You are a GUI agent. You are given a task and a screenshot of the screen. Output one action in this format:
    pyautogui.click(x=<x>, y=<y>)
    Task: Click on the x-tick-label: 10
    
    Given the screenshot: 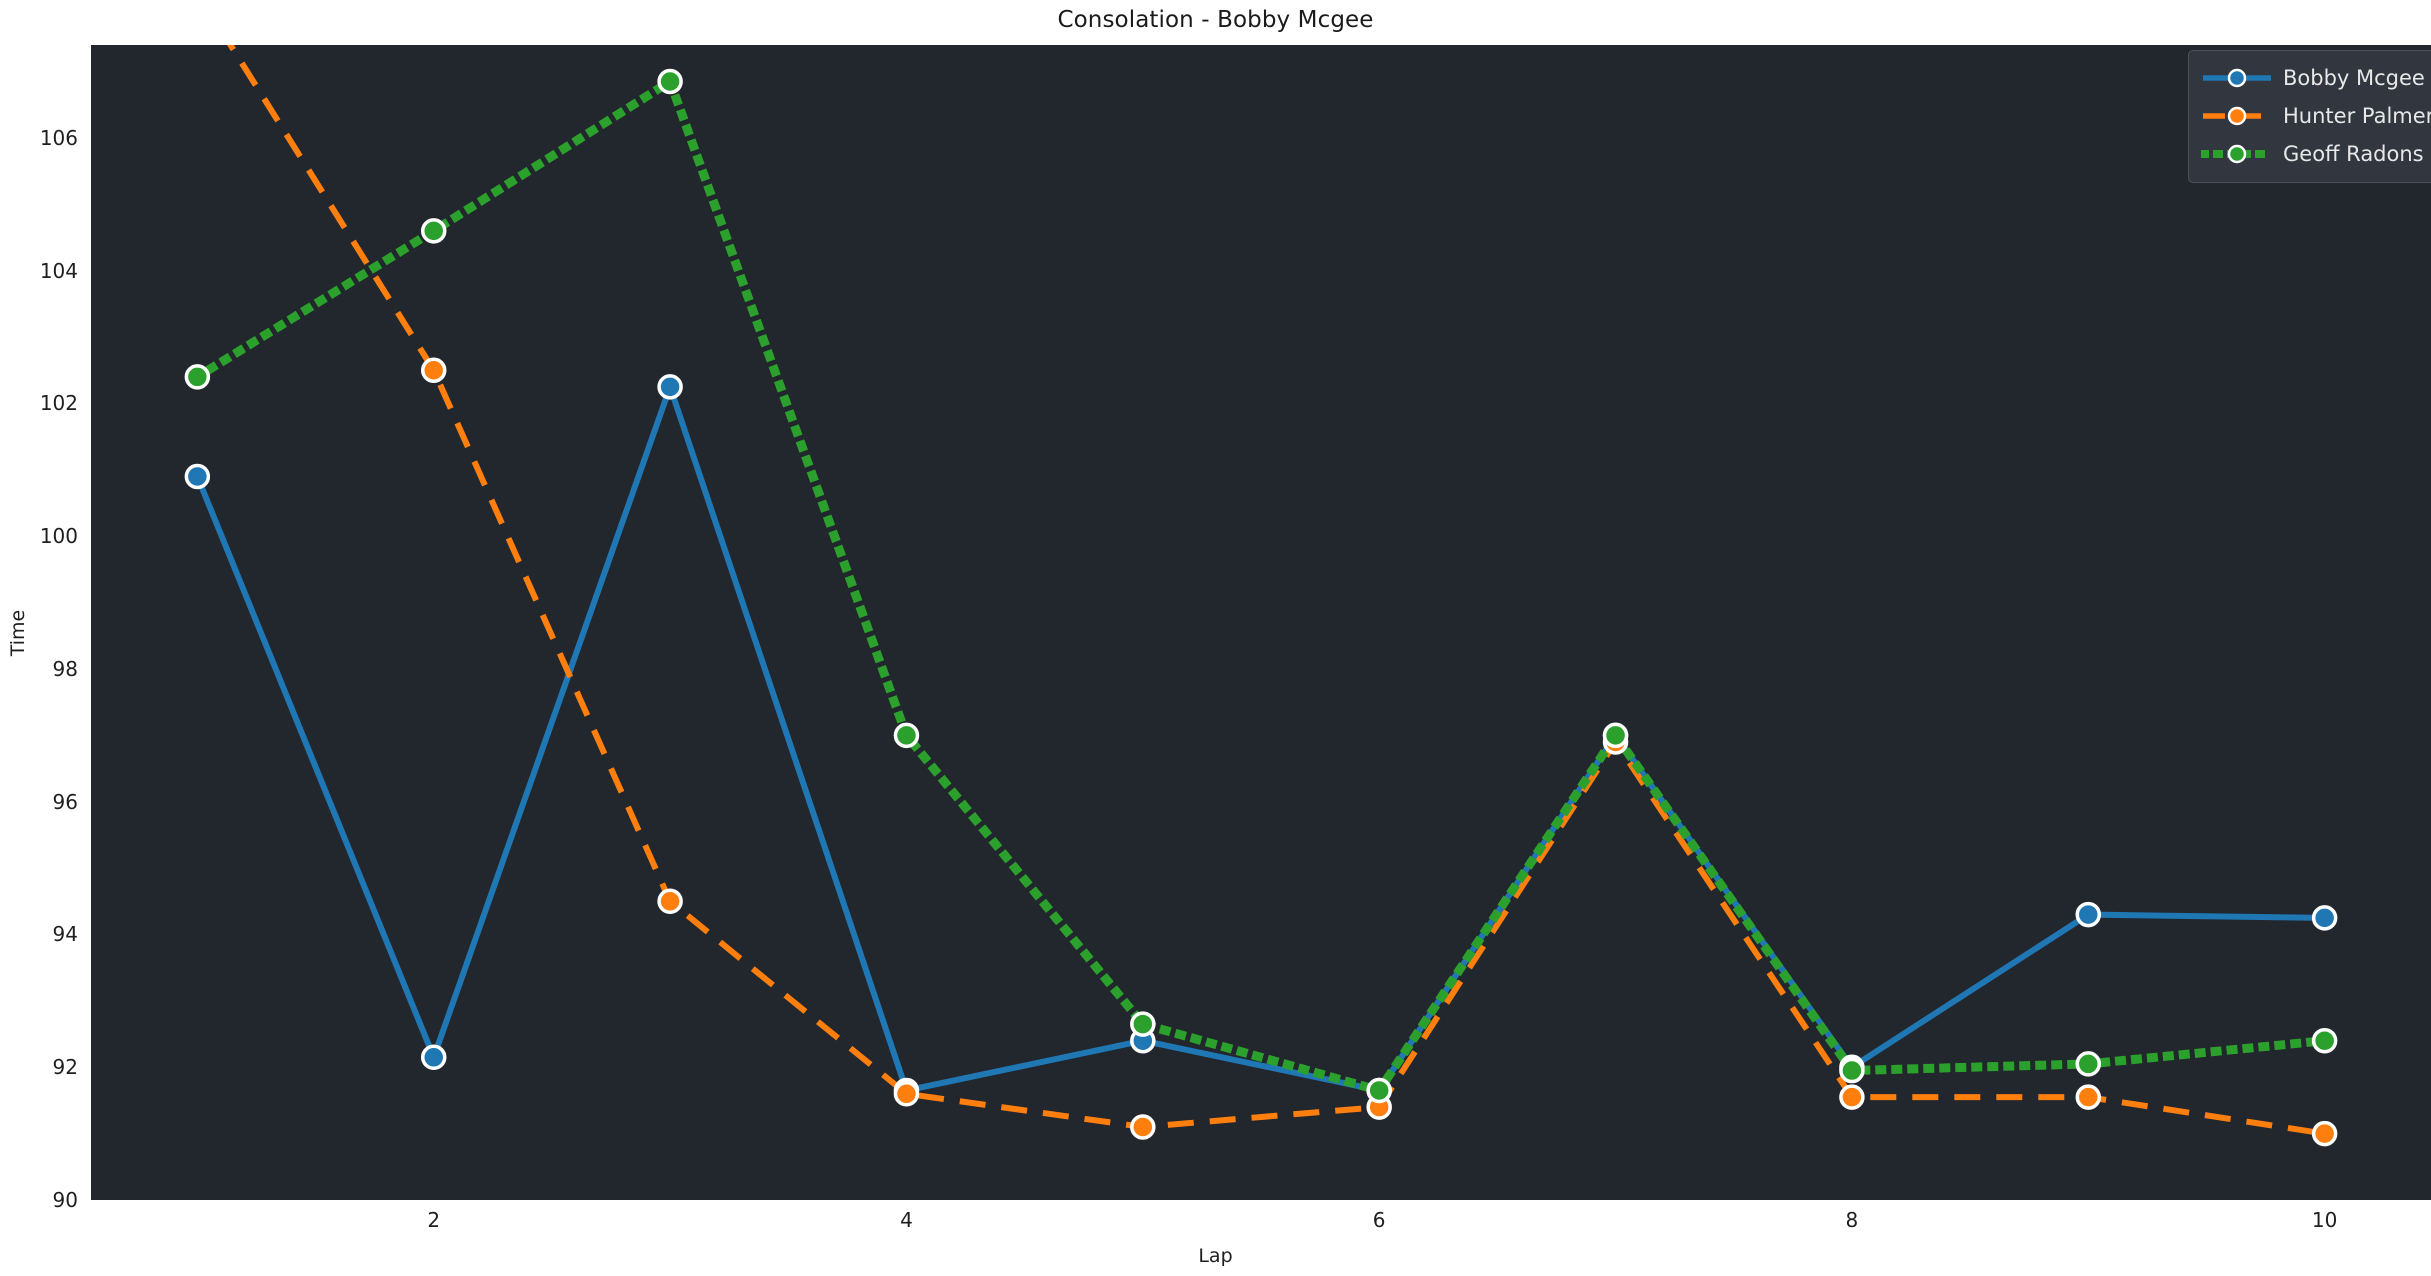 What is the action you would take?
    pyautogui.click(x=2324, y=1220)
    